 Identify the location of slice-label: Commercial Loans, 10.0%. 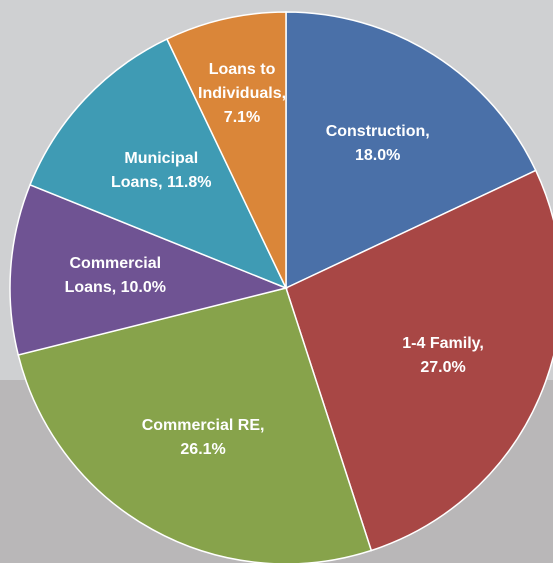
(115, 276).